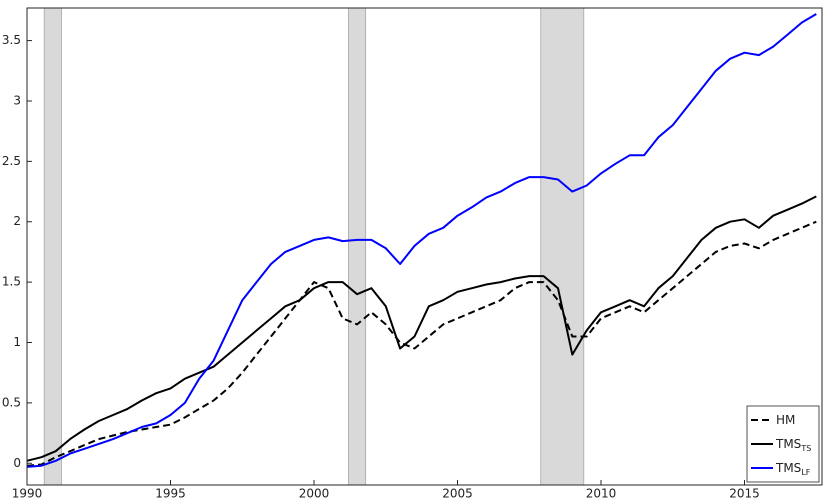 The width and height of the screenshot is (823, 501). Describe the element at coordinates (744, 494) in the screenshot. I see `x-tick-label: 2015` at that location.